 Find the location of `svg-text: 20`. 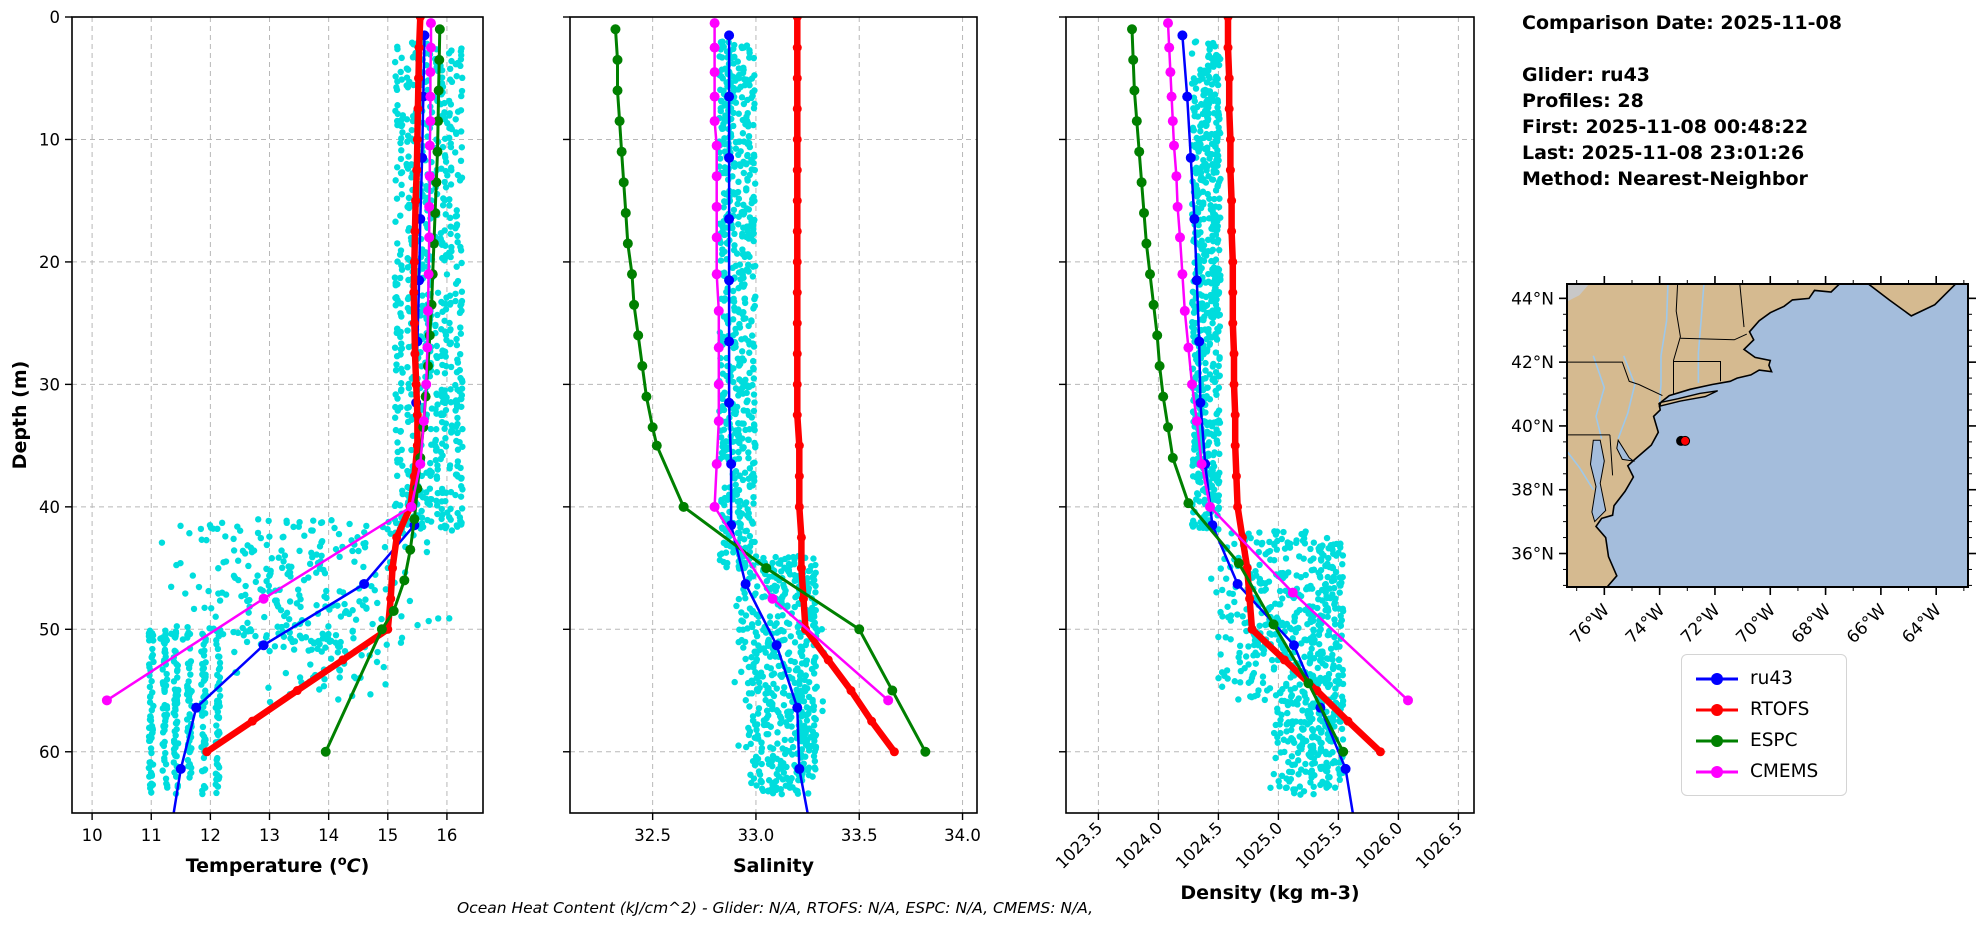

svg-text: 20 is located at coordinates (49, 262).